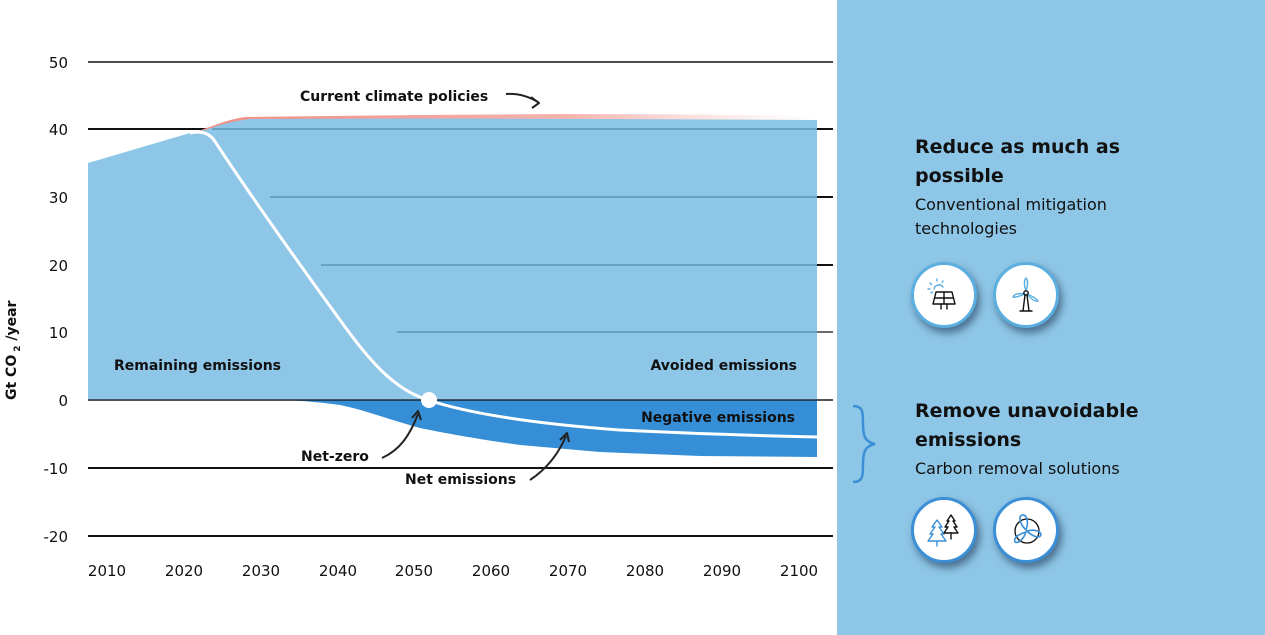 This screenshot has height=635, width=1265. Describe the element at coordinates (944, 295) in the screenshot. I see `solar-panel-icon` at that location.